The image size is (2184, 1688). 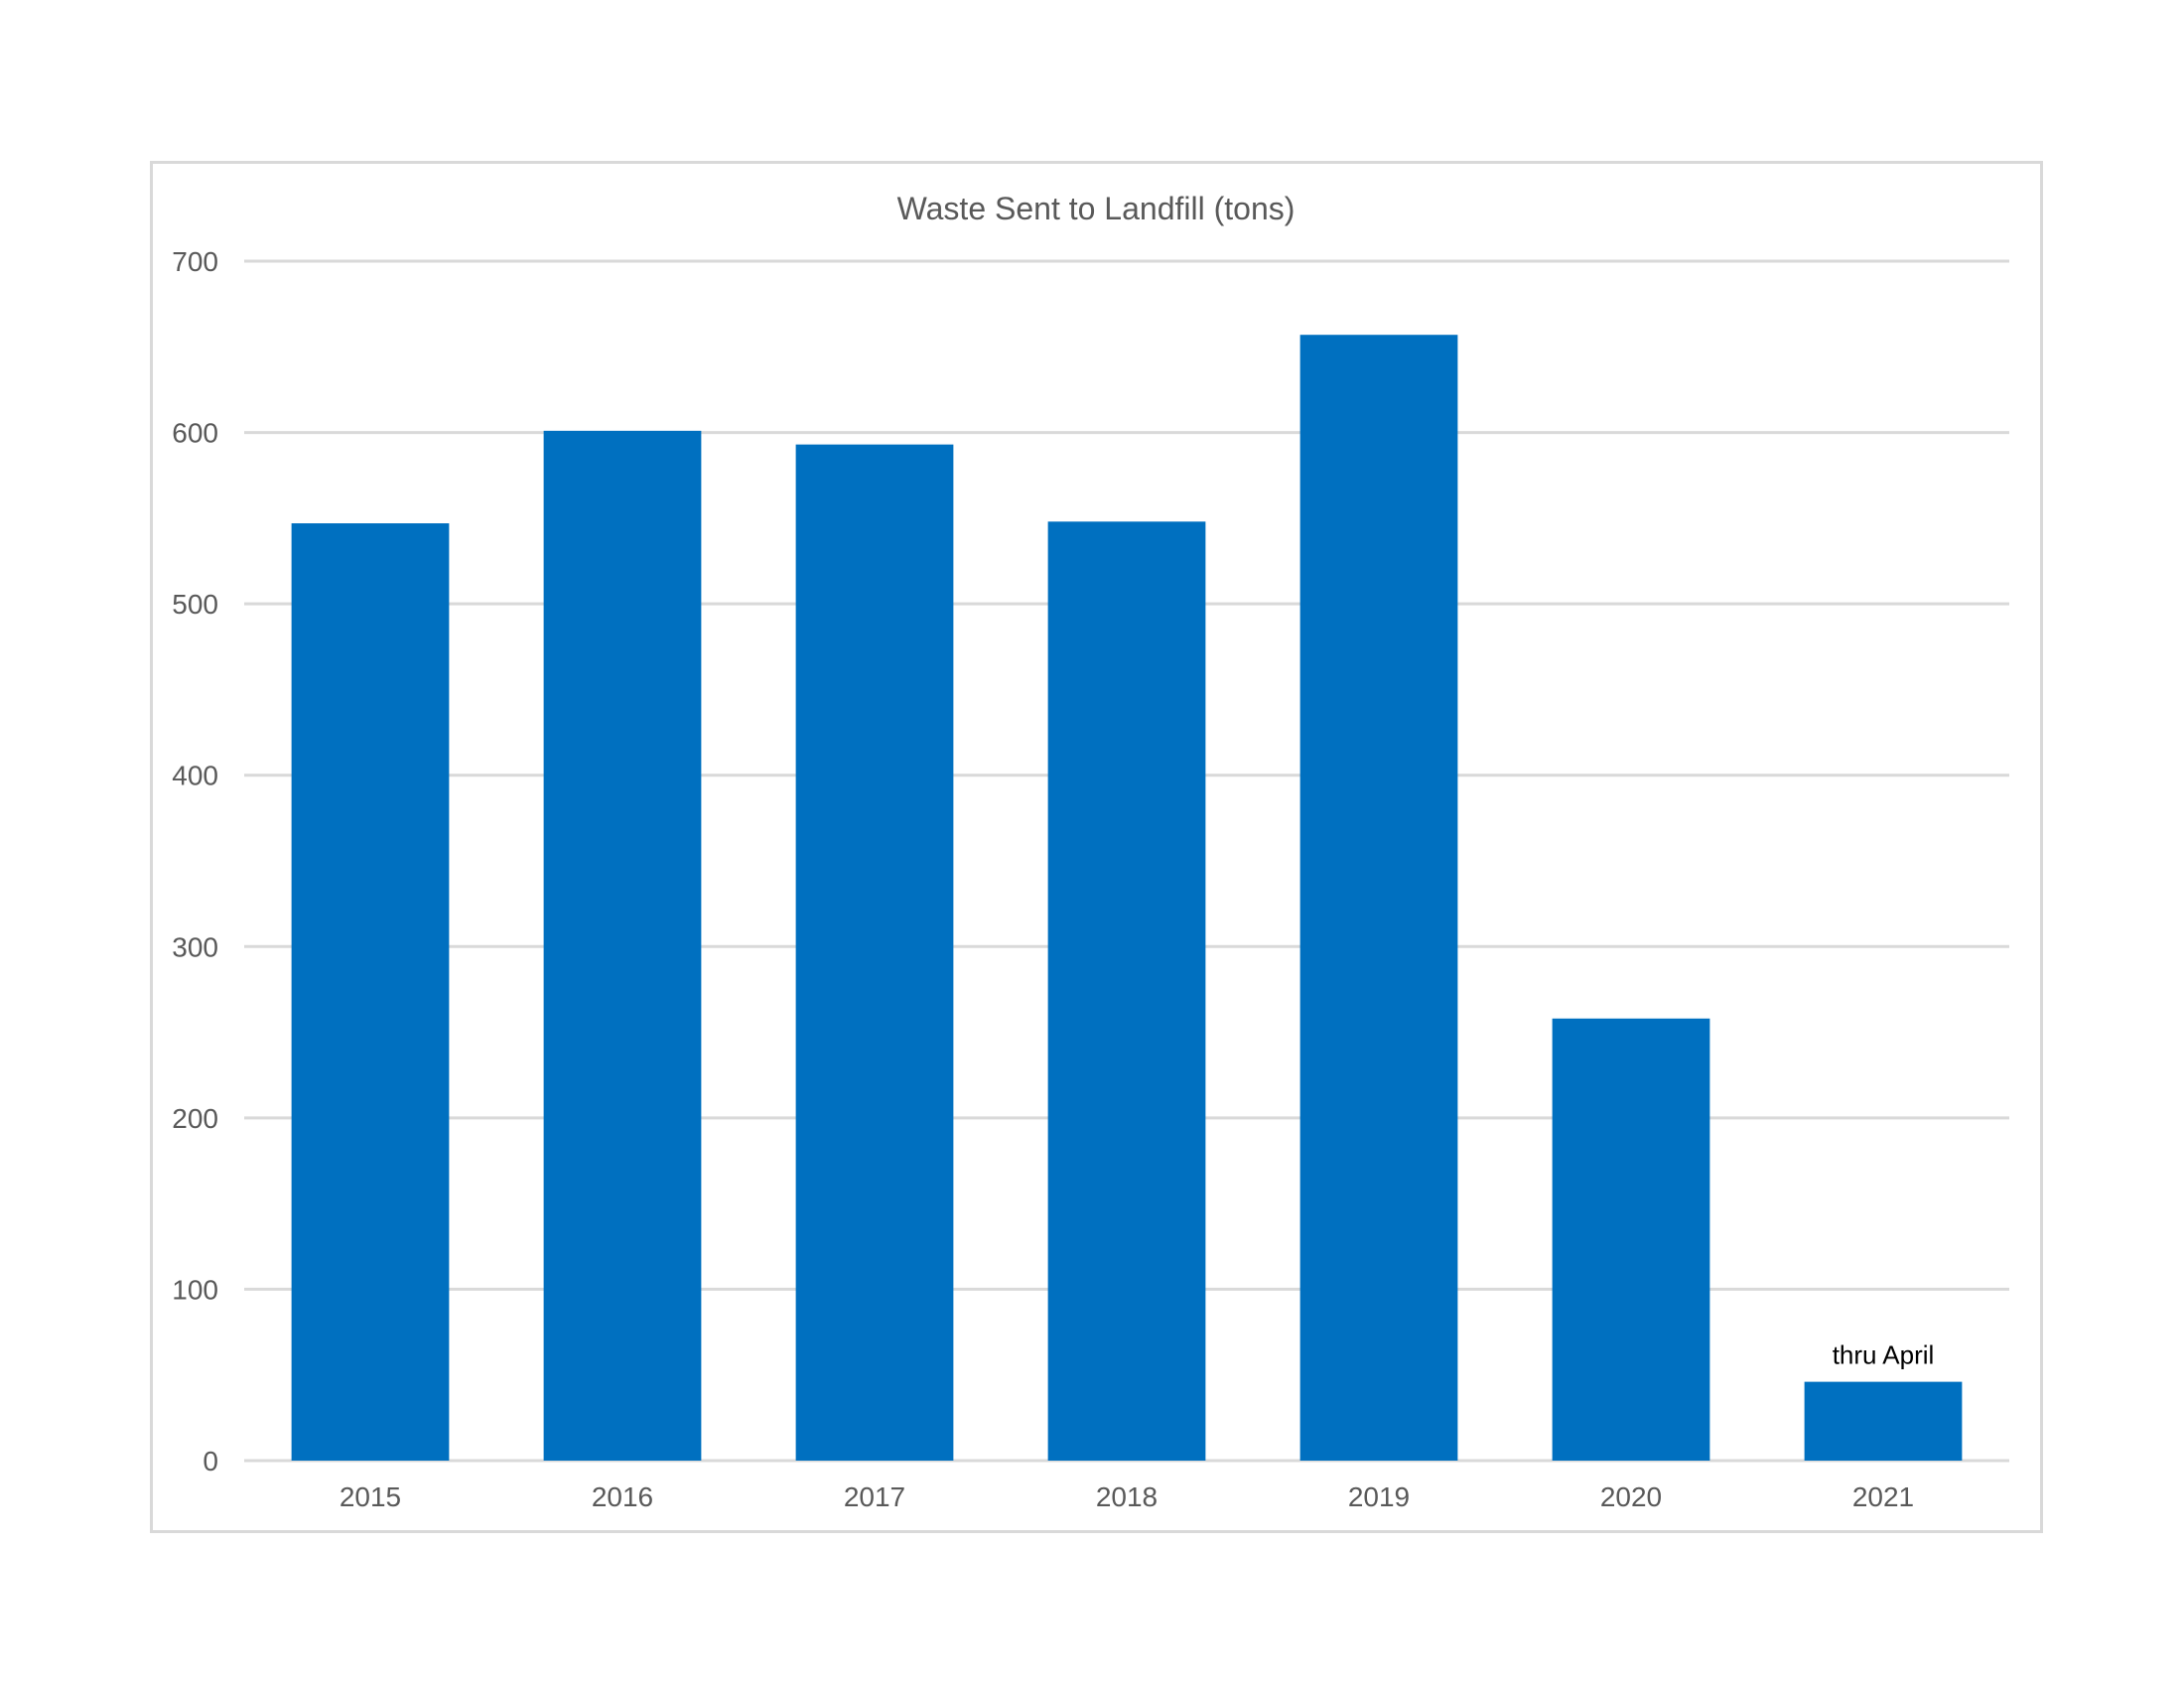 I want to click on x-tick-label: 2018, so click(x=1127, y=1496).